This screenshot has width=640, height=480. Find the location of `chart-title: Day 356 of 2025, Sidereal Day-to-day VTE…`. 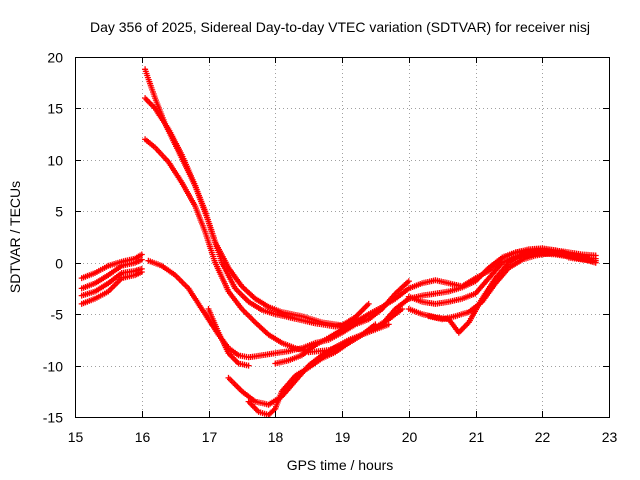

chart-title: Day 356 of 2025, Sidereal Day-to-day VTE… is located at coordinates (340, 27).